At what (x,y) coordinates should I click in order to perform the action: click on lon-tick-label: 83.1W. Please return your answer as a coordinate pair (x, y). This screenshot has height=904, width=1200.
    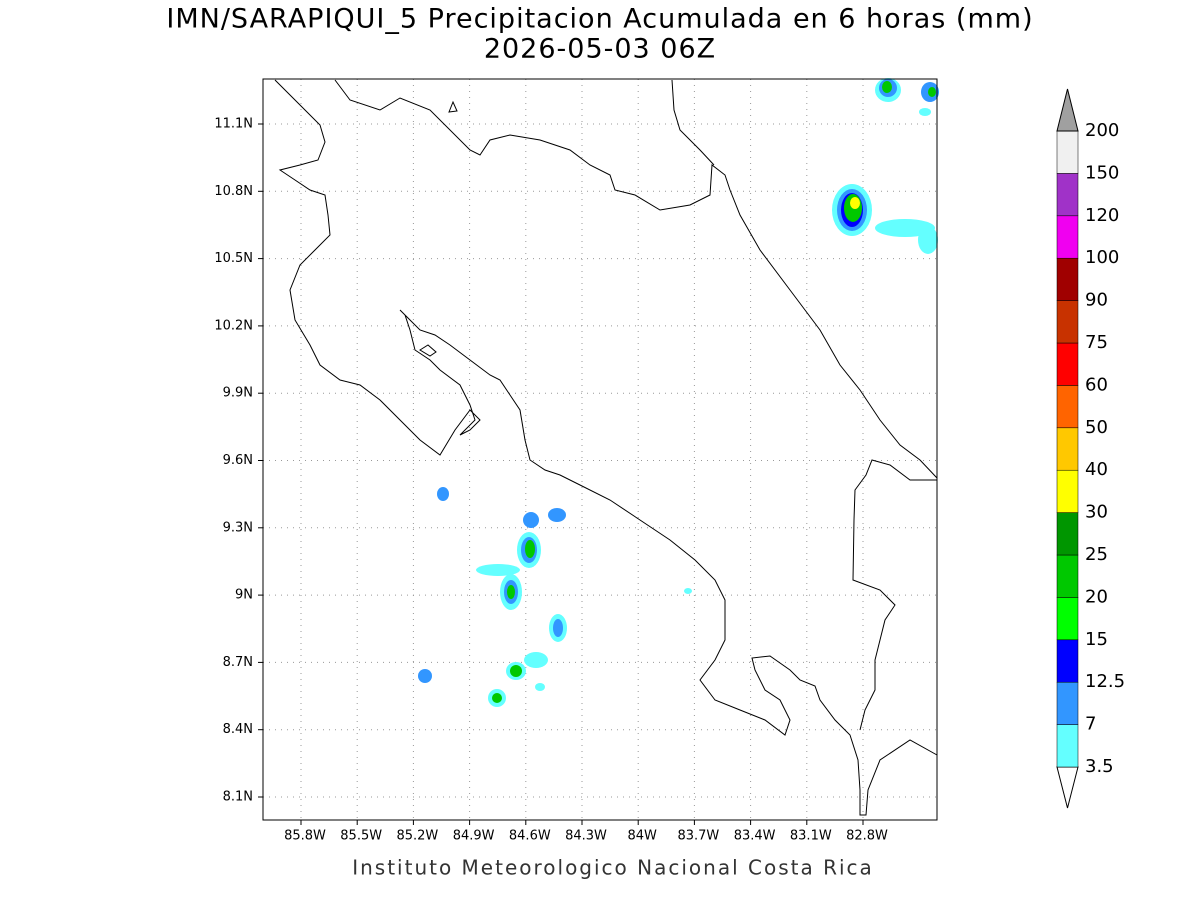
    Looking at the image, I should click on (811, 836).